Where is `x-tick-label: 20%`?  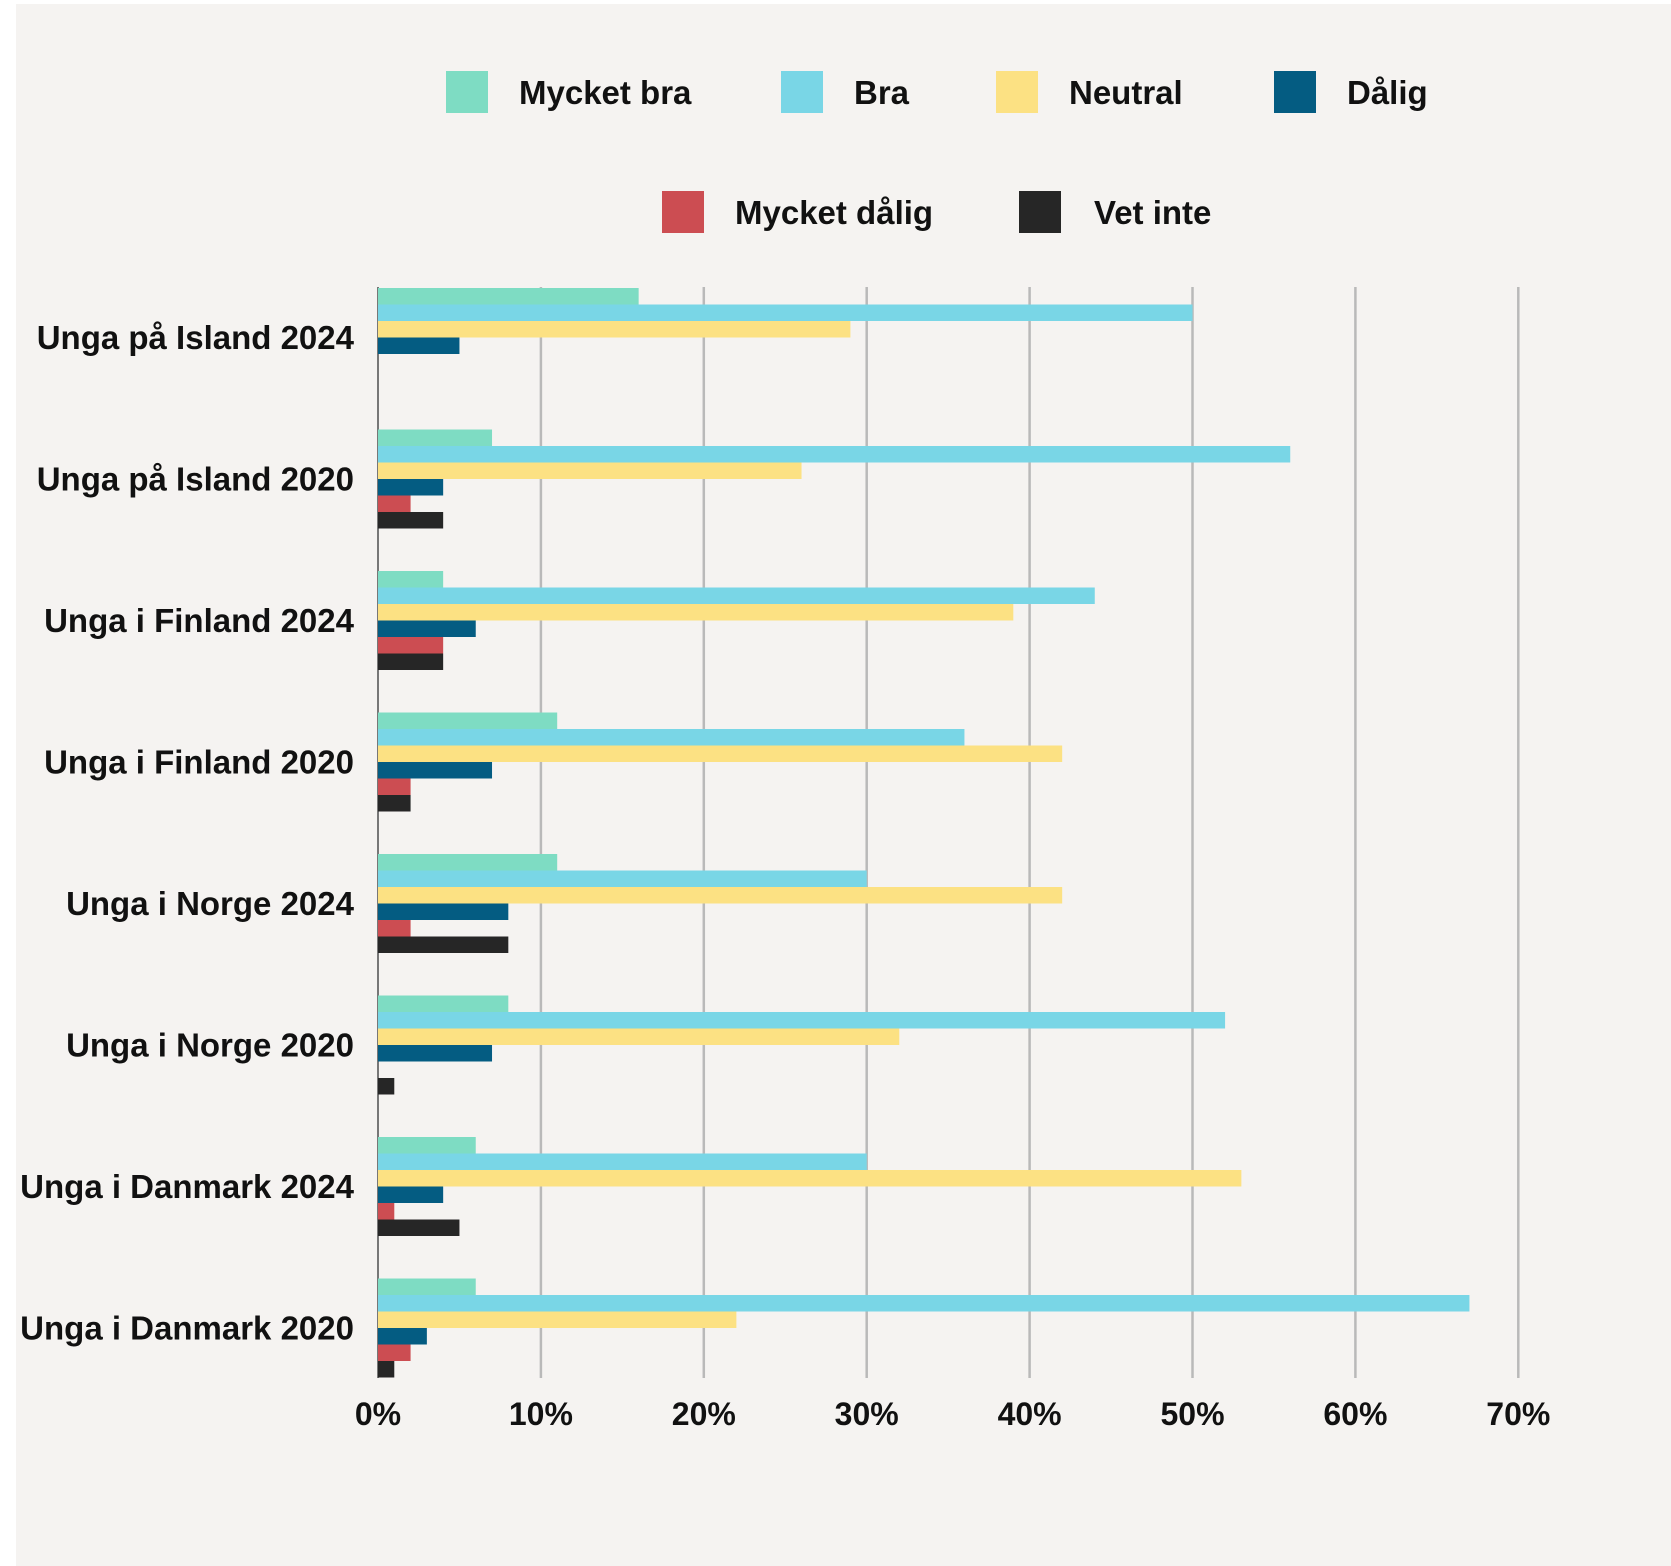
x-tick-label: 20% is located at coordinates (704, 1414).